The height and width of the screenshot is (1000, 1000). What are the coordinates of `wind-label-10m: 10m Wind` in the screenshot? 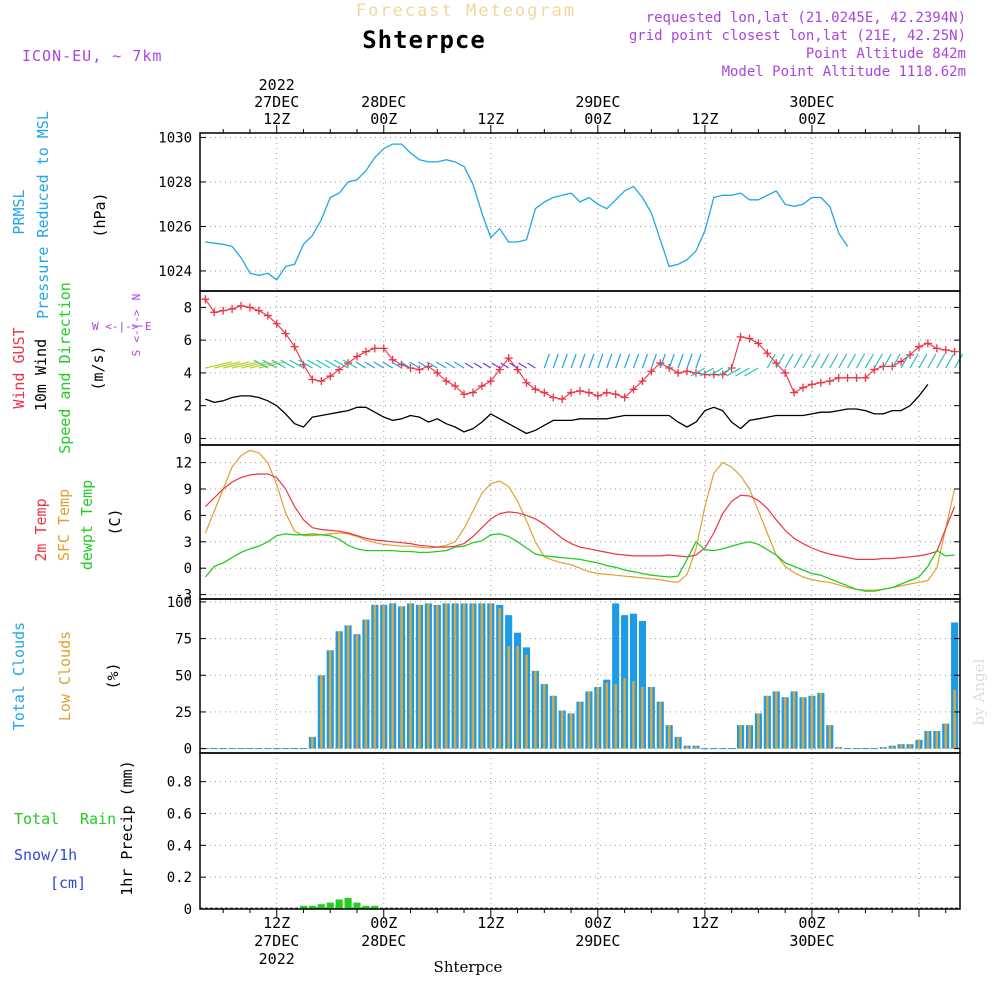 It's located at (41, 375).